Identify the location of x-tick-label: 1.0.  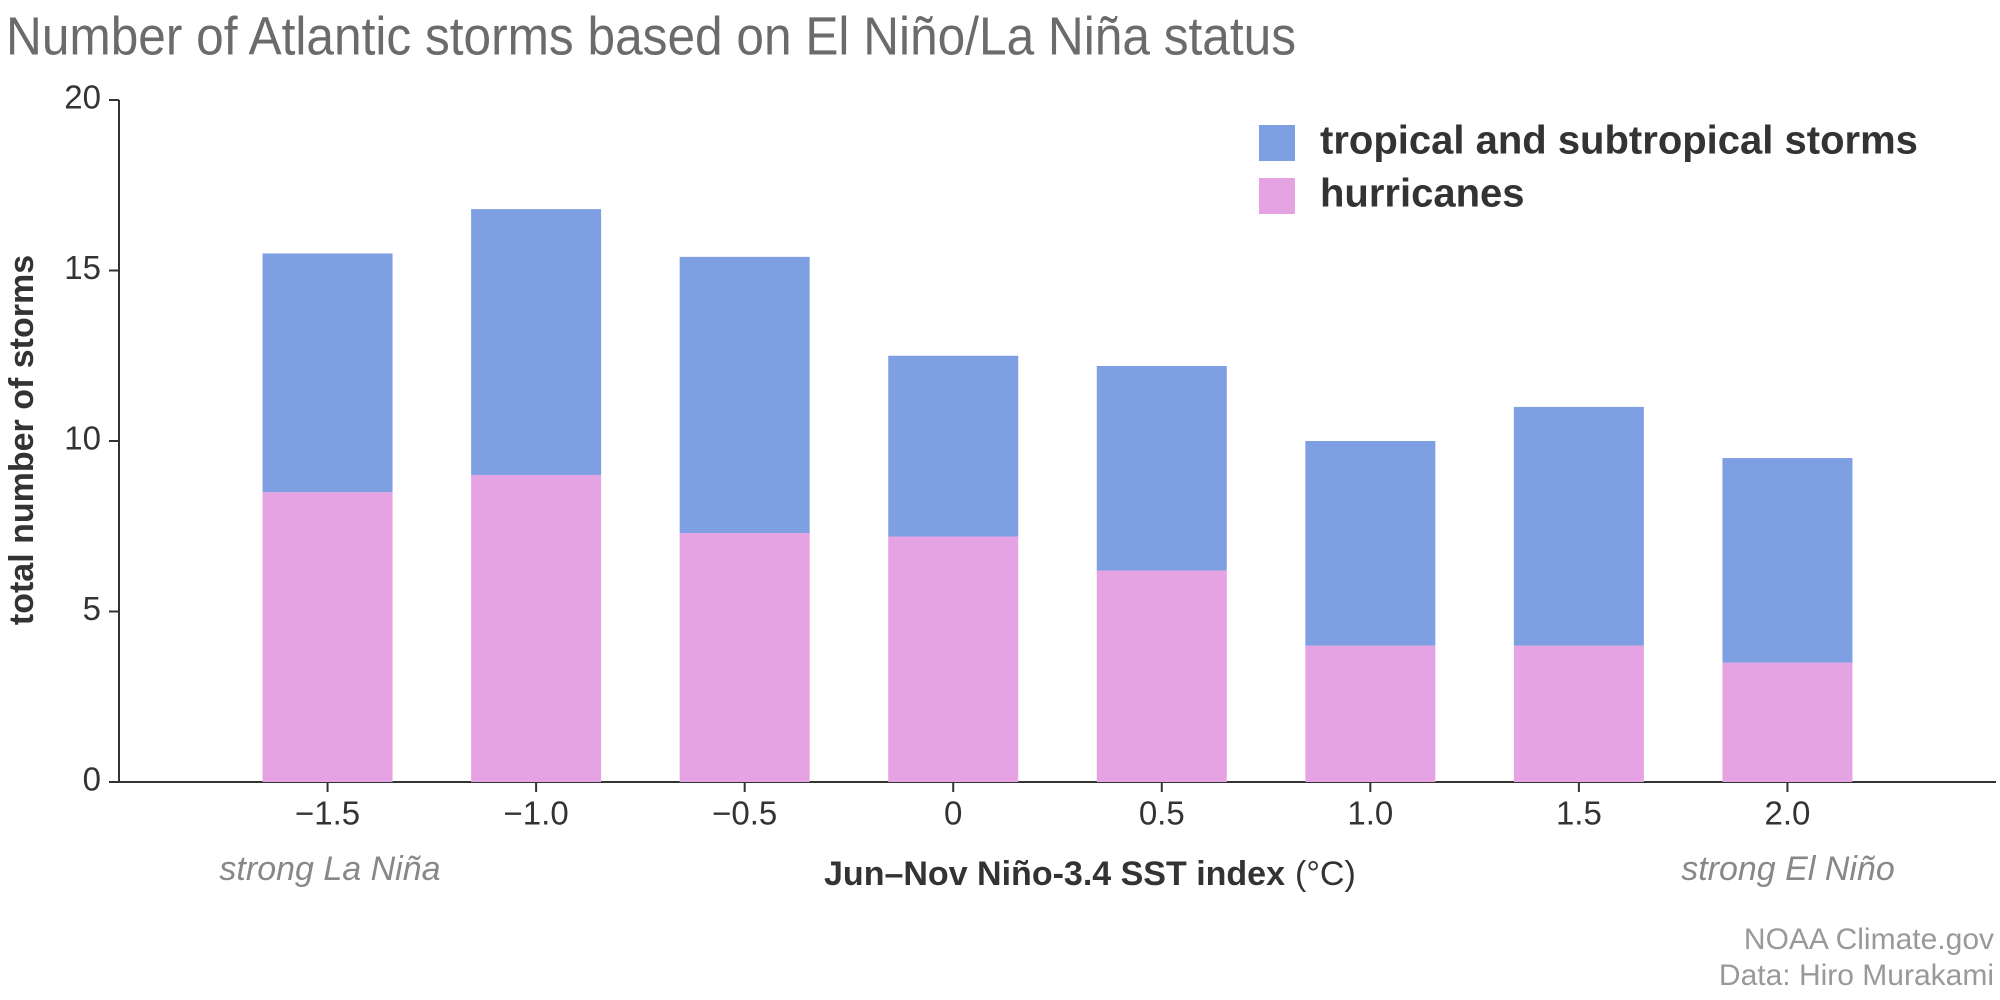
(1370, 813).